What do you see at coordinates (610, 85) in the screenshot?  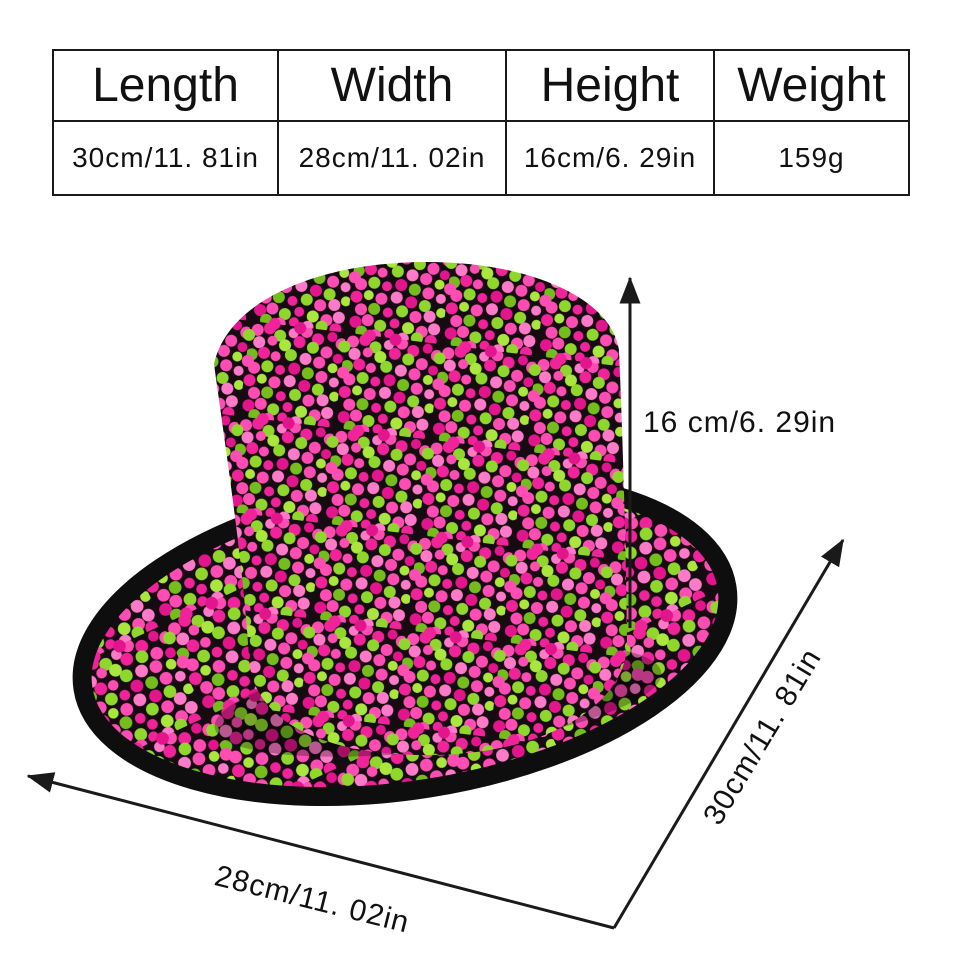 I see `spec-header-height: Height` at bounding box center [610, 85].